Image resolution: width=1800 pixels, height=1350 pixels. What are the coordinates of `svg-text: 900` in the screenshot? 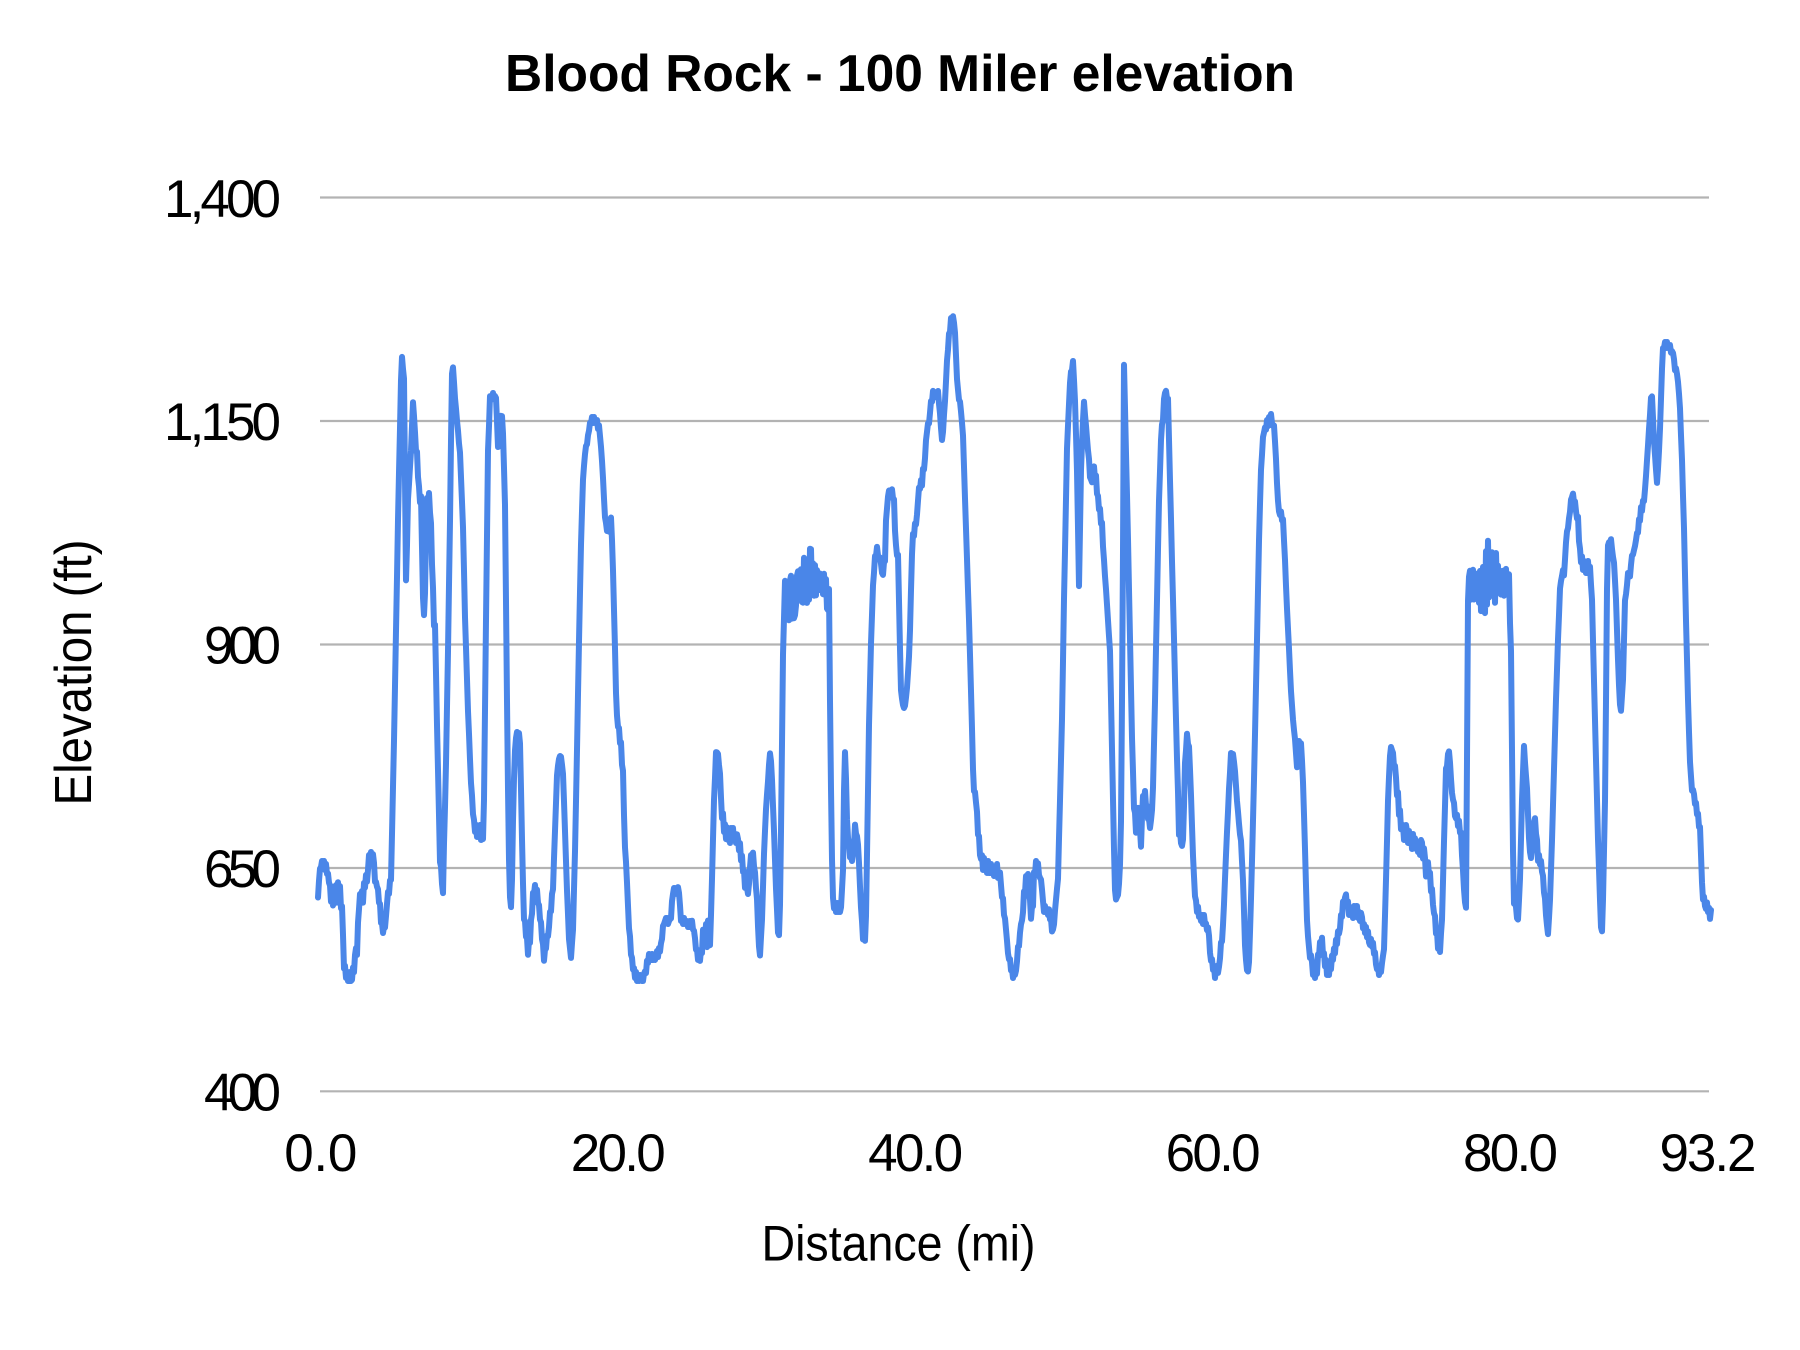 It's located at (242, 646).